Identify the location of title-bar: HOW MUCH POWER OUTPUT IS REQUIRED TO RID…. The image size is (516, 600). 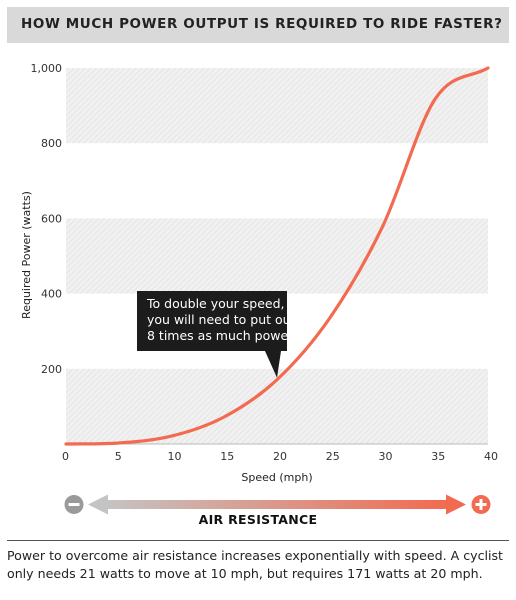
(258, 25).